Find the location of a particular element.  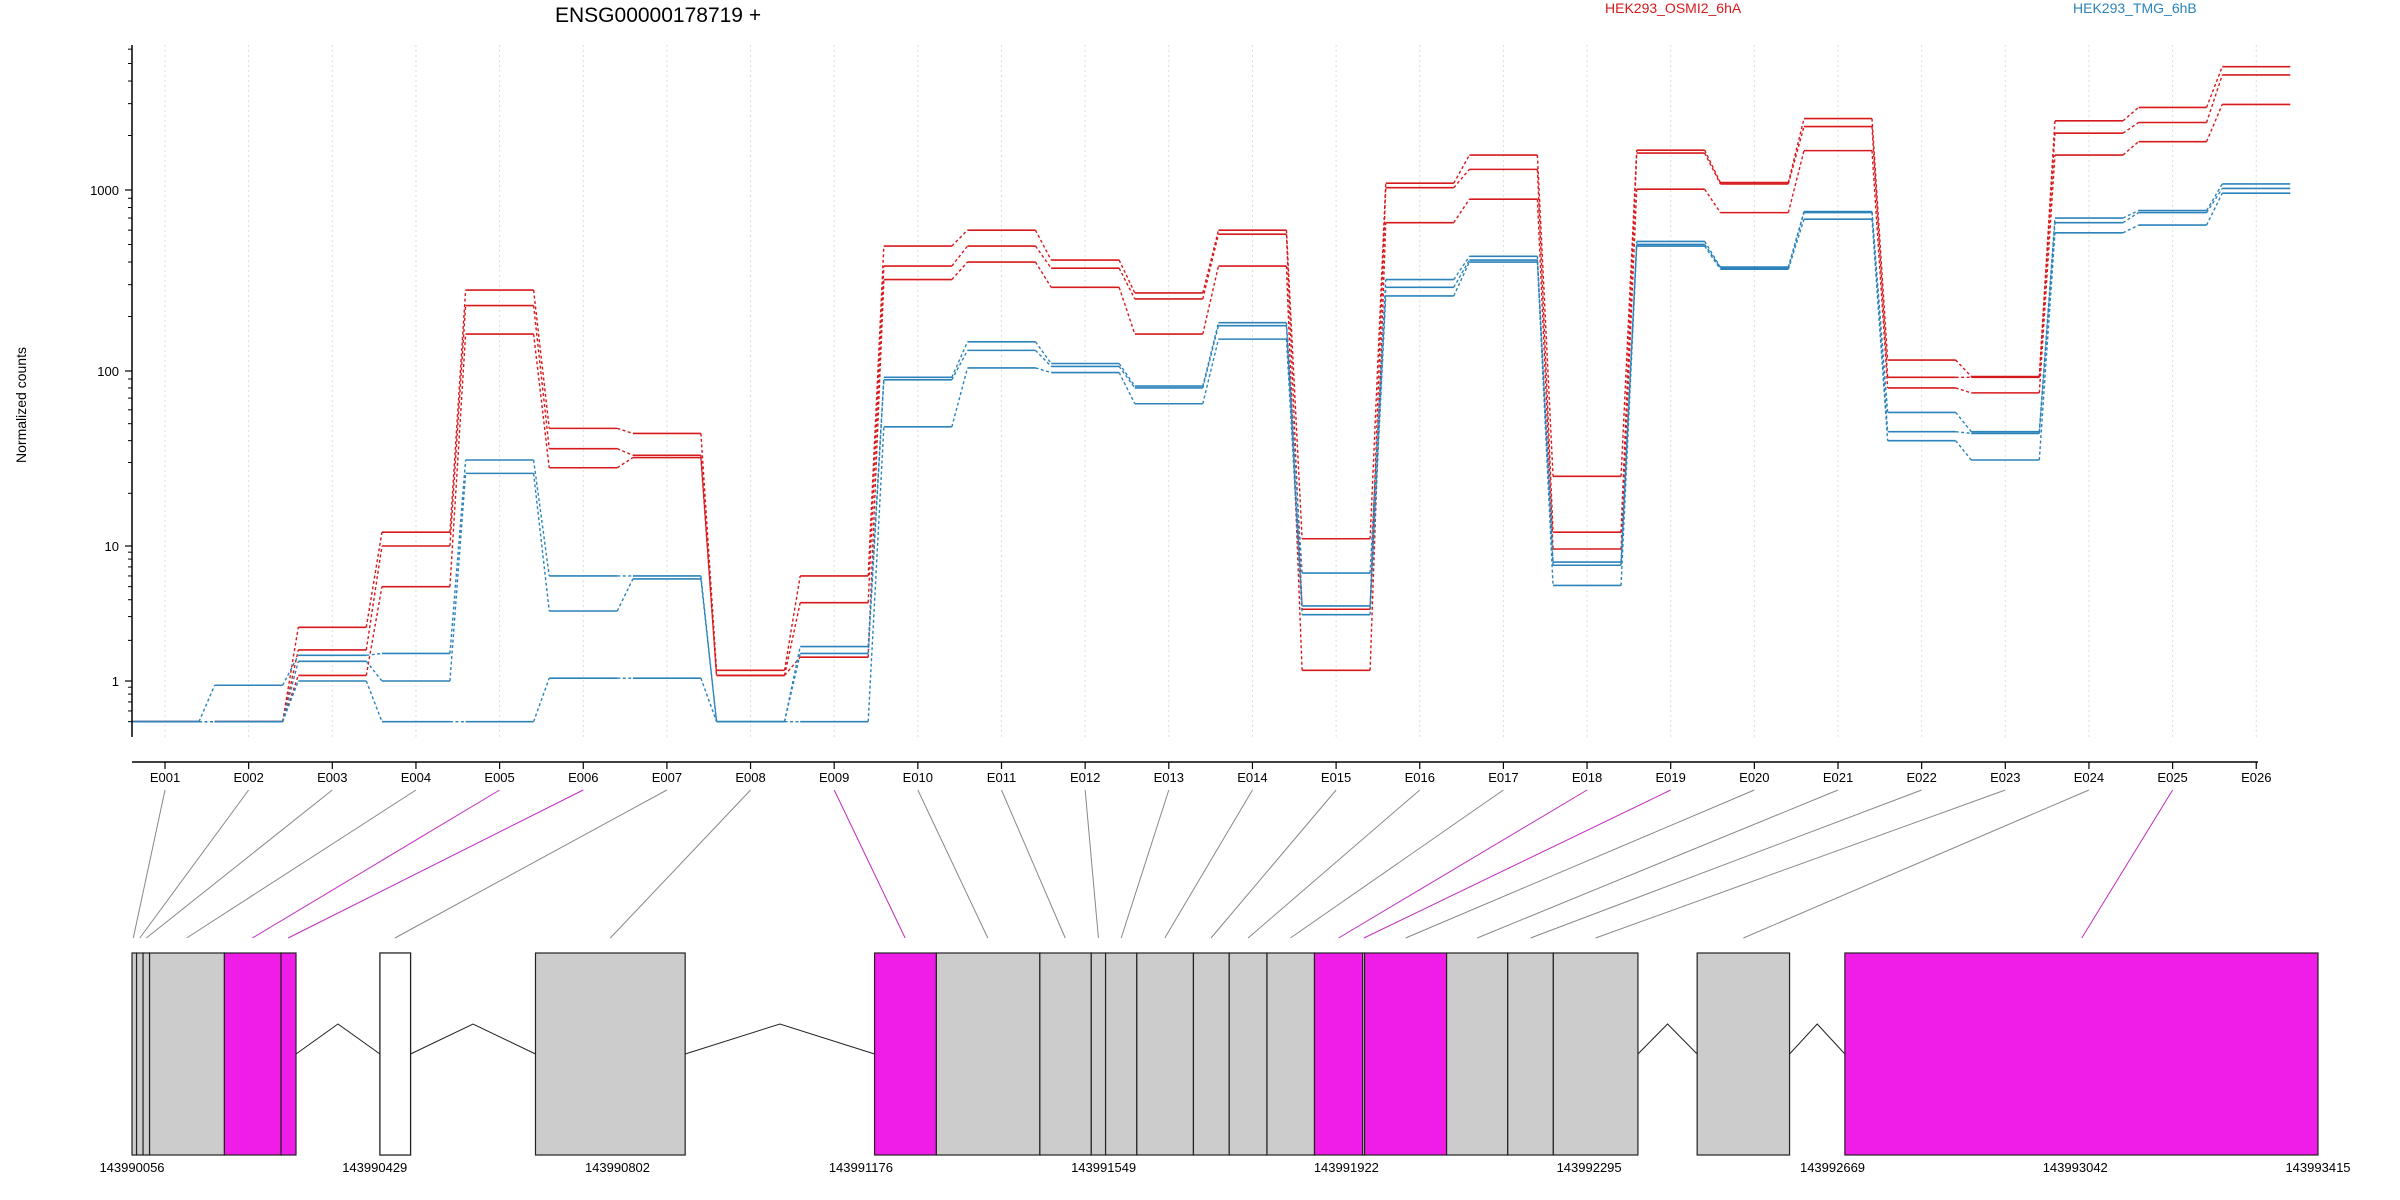

x-tick-label: E003 is located at coordinates (332, 777).